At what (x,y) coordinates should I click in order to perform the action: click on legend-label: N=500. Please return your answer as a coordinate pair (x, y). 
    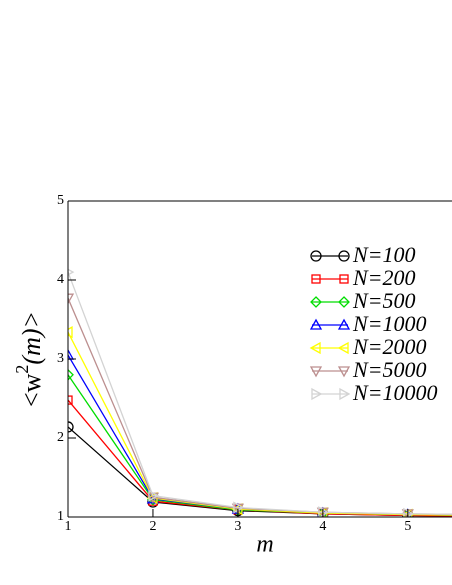
    Looking at the image, I should click on (384, 300).